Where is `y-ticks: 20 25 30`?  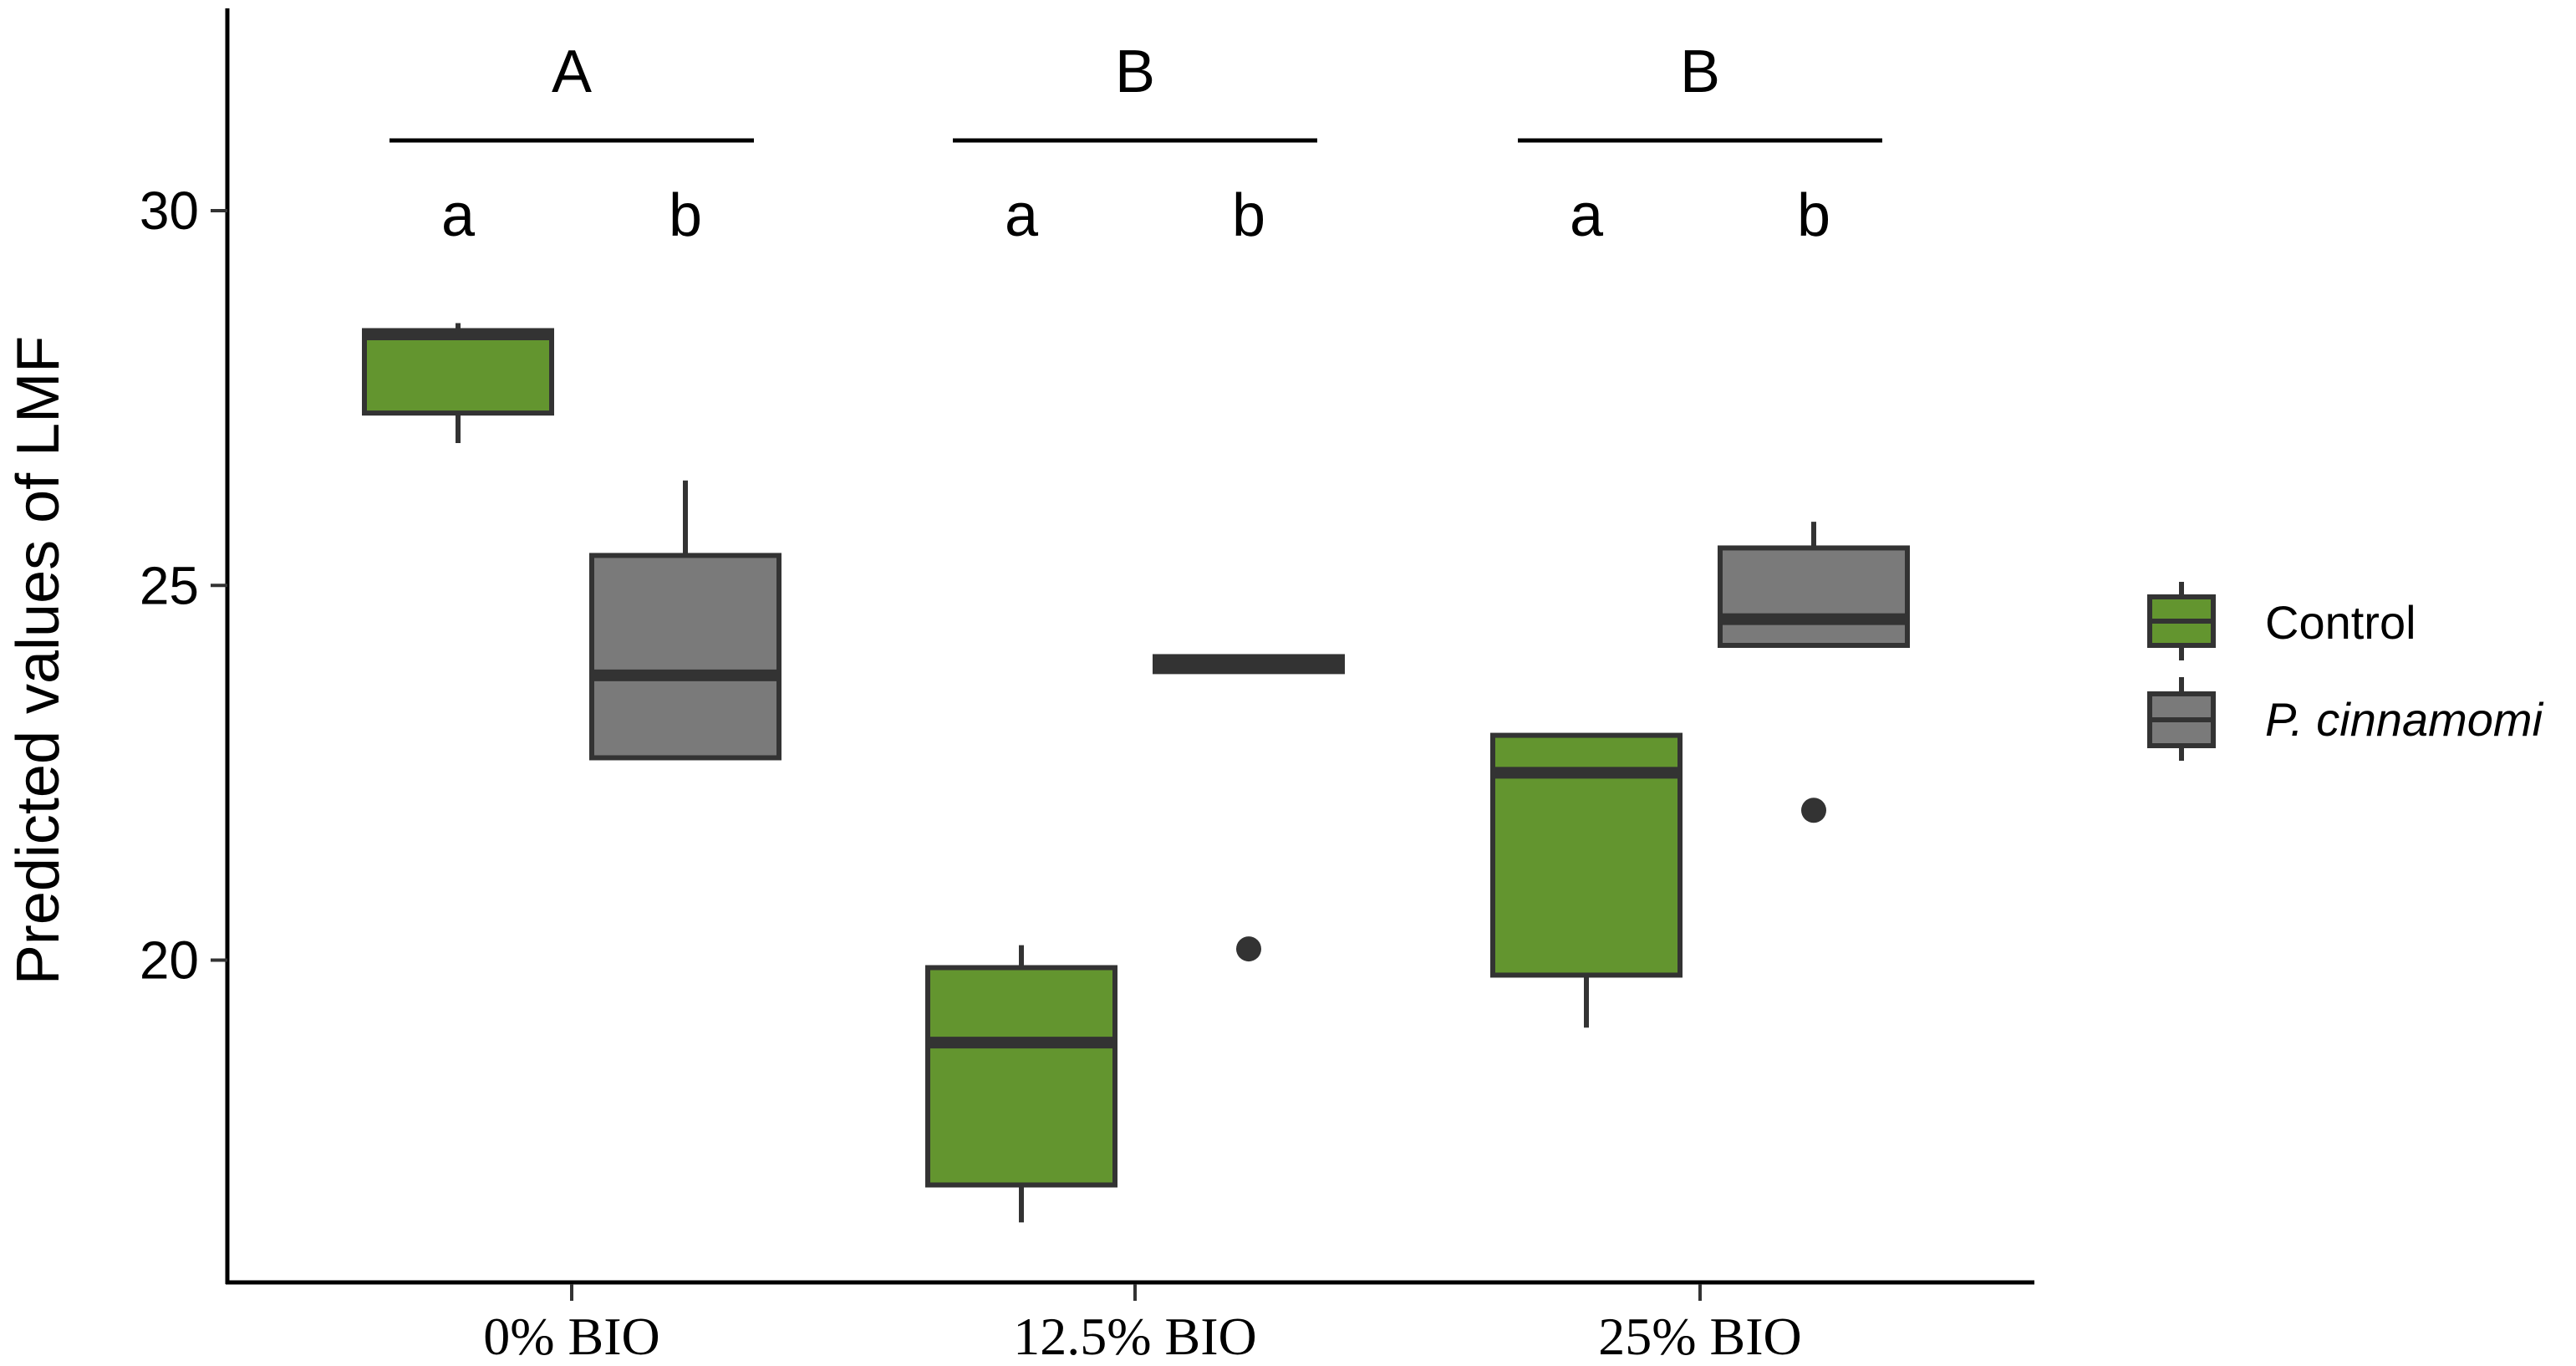 y-ticks: 20 25 30 is located at coordinates (183, 586).